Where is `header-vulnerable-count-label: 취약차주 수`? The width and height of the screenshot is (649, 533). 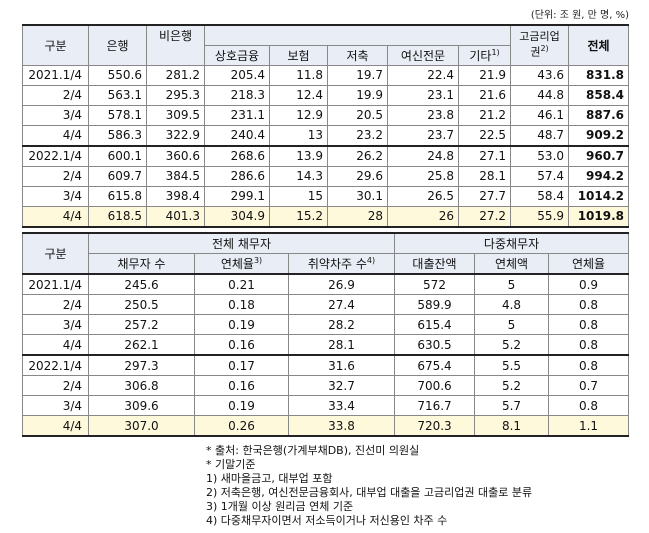 header-vulnerable-count-label: 취약차주 수 is located at coordinates (337, 264).